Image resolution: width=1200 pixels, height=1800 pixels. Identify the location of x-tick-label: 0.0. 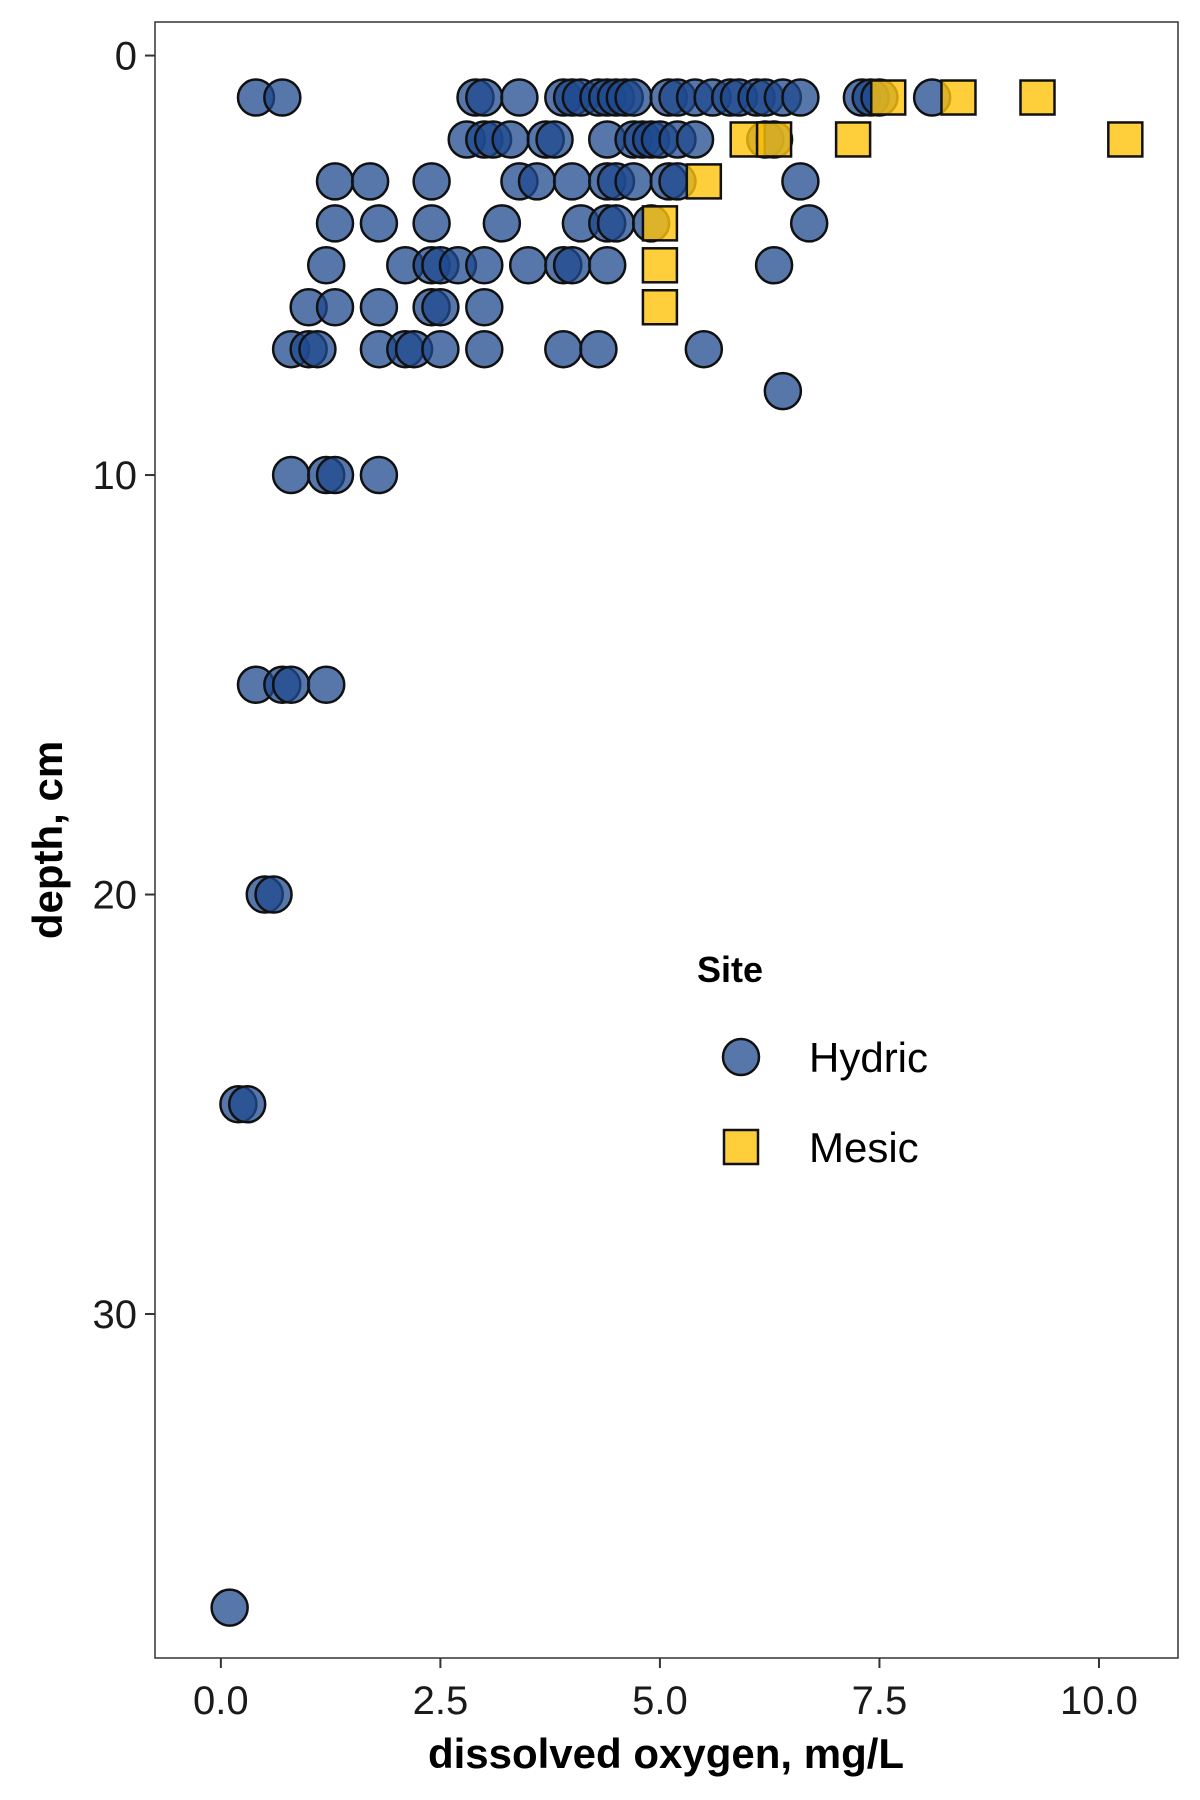
(221, 1701).